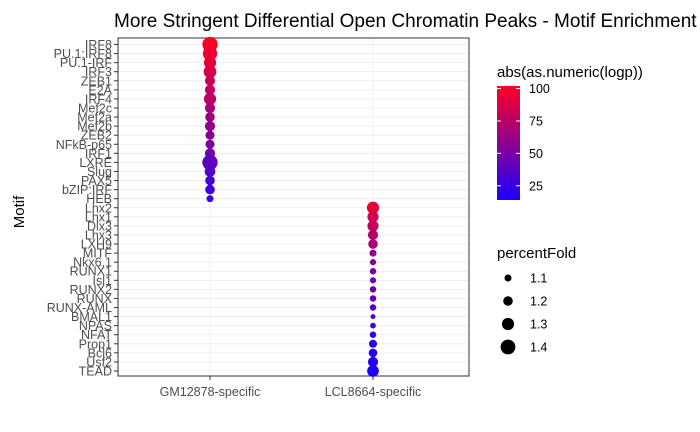 Image resolution: width=700 pixels, height=432 pixels. Describe the element at coordinates (99, 172) in the screenshot. I see `y-tick-label: Slug` at that location.